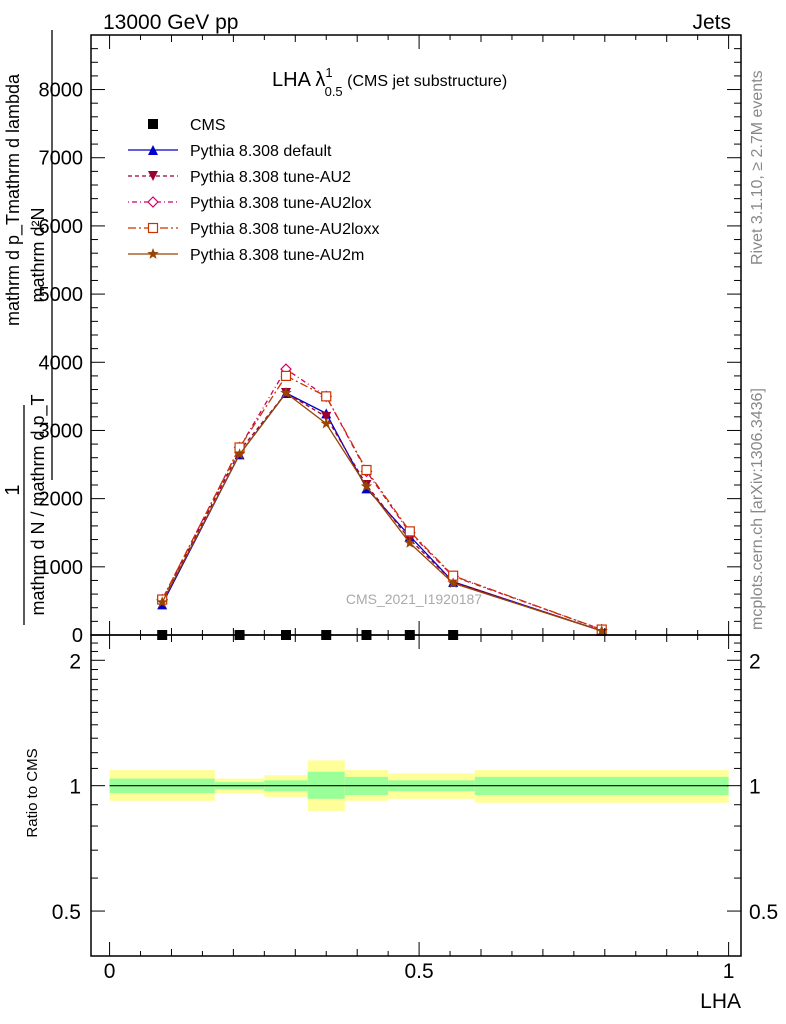 The image size is (786, 1024). I want to click on y-tick-label: 5000, so click(61, 295).